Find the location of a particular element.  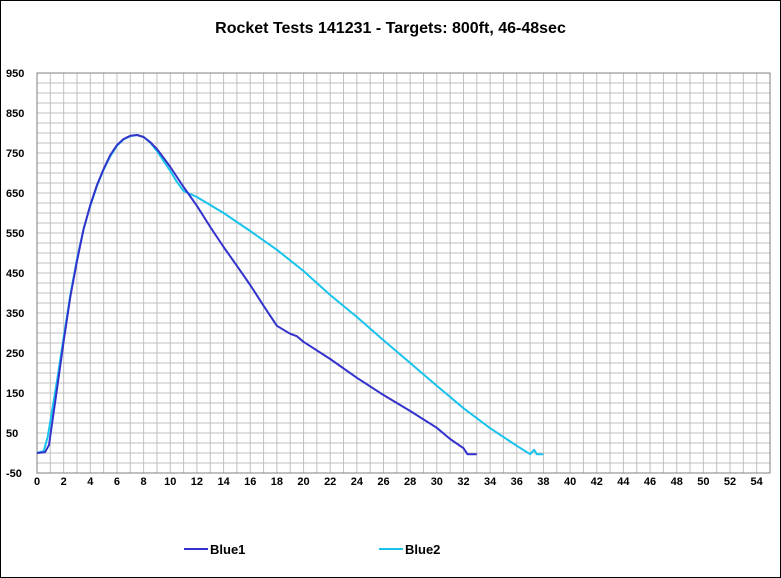

x-tick-label: 20 is located at coordinates (303, 482).